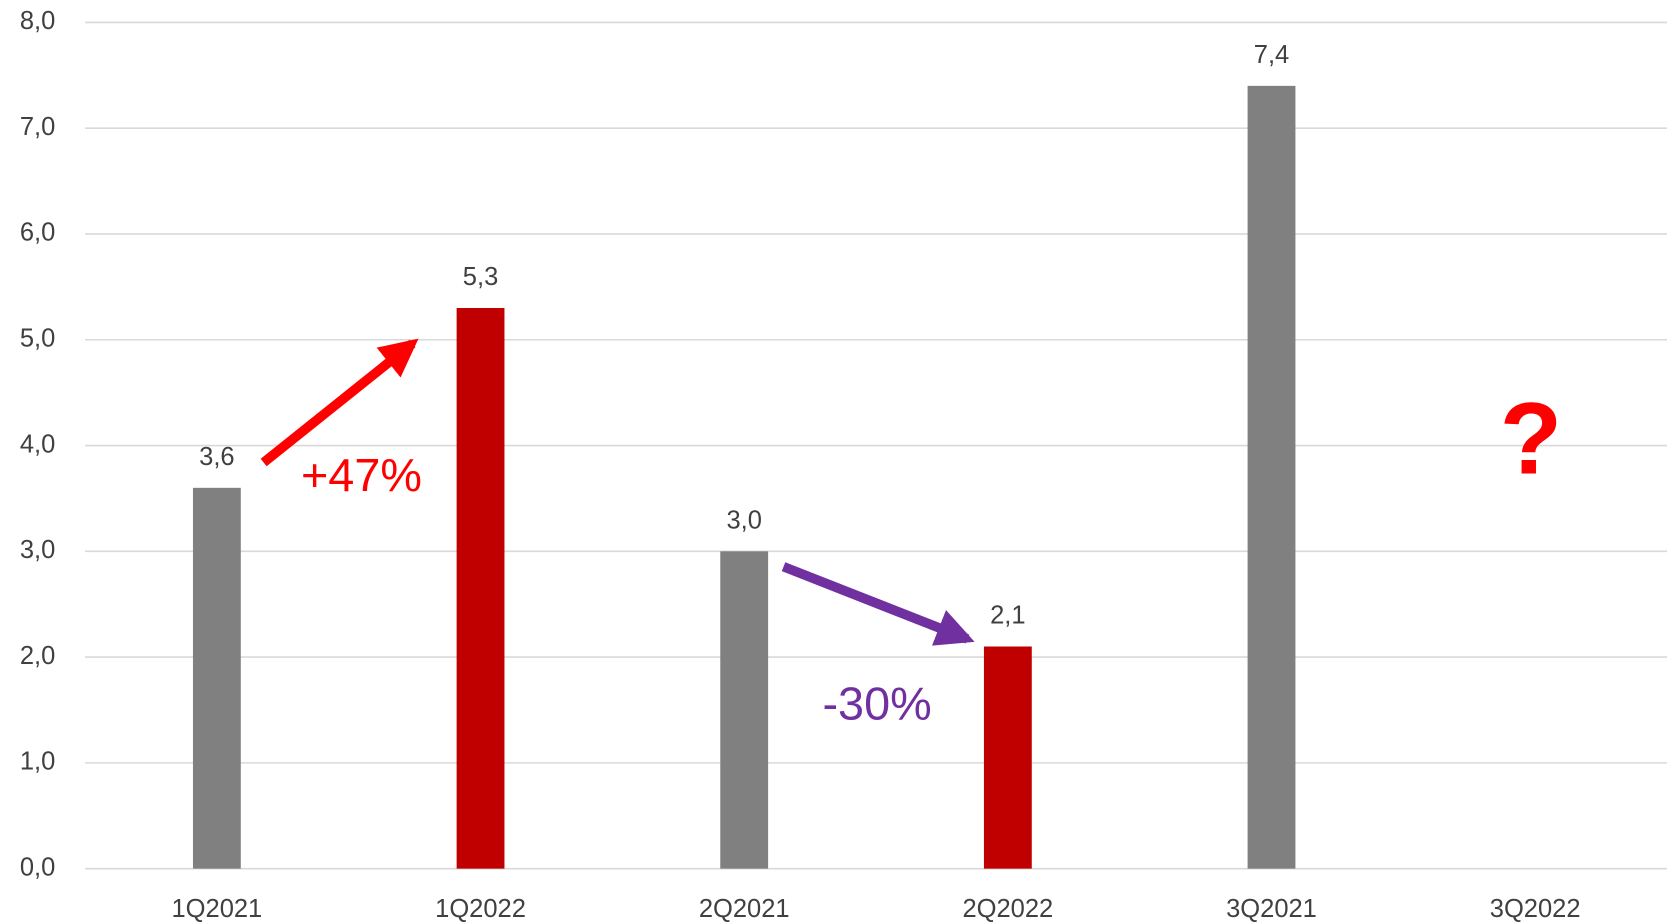 The width and height of the screenshot is (1667, 924). Describe the element at coordinates (37, 127) in the screenshot. I see `y-tick-label: 7,0` at that location.